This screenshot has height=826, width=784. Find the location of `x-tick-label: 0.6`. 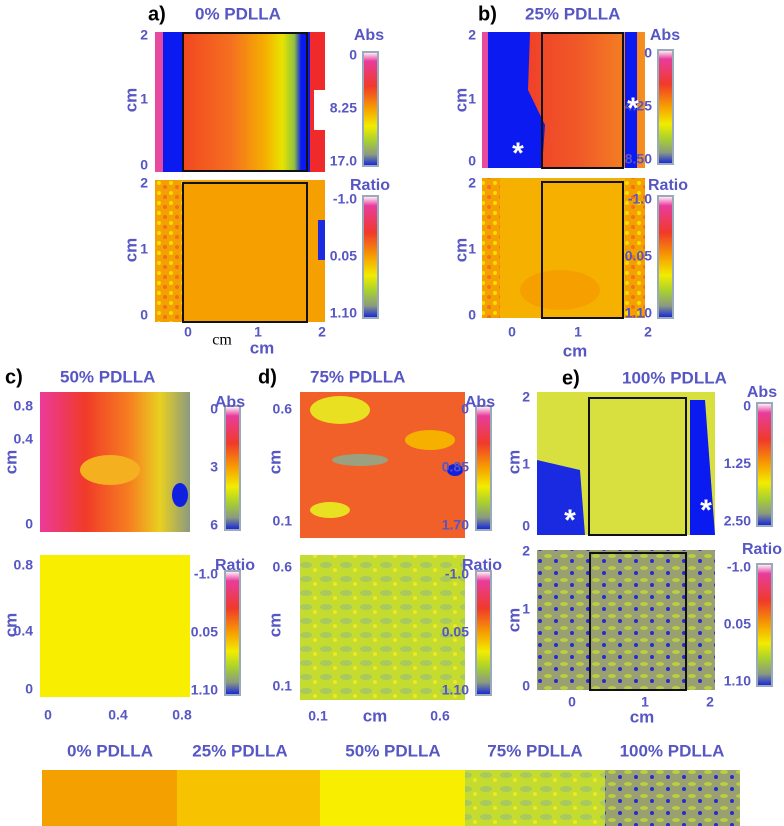

x-tick-label: 0.6 is located at coordinates (440, 716).